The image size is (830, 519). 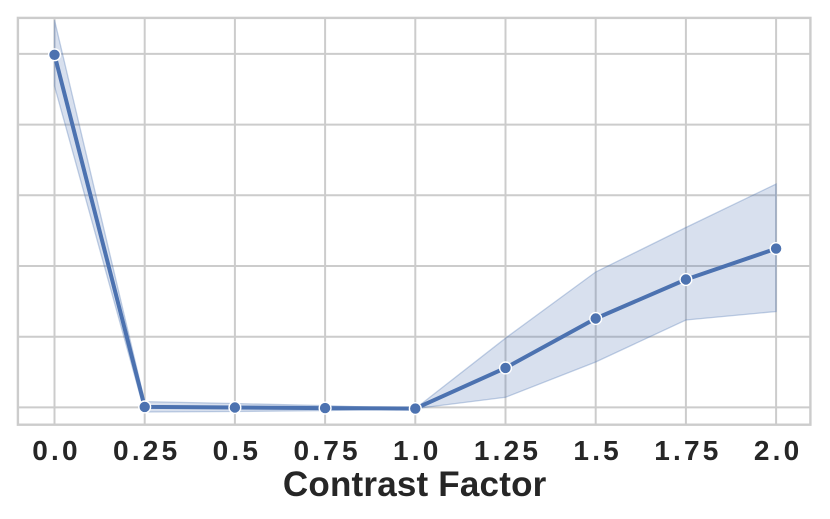 What do you see at coordinates (415, 484) in the screenshot?
I see `svg-text: Contrast Factor` at bounding box center [415, 484].